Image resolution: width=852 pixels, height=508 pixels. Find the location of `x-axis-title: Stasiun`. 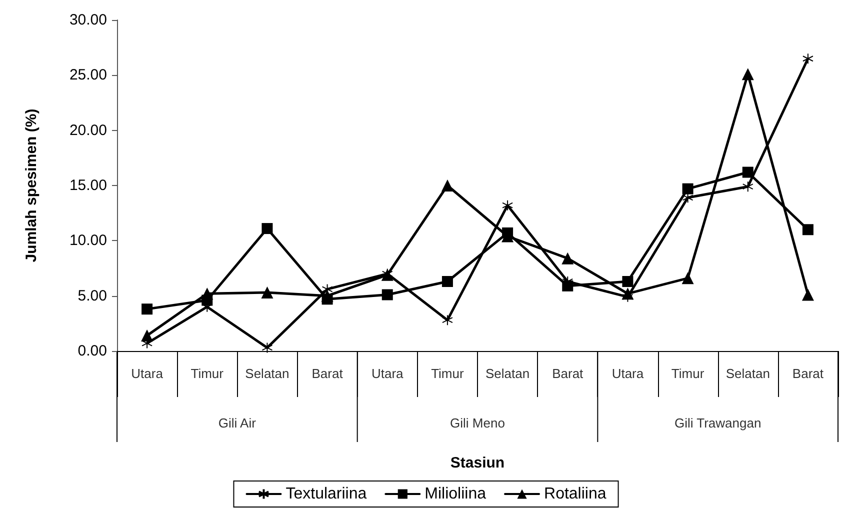

x-axis-title: Stasiun is located at coordinates (477, 463).